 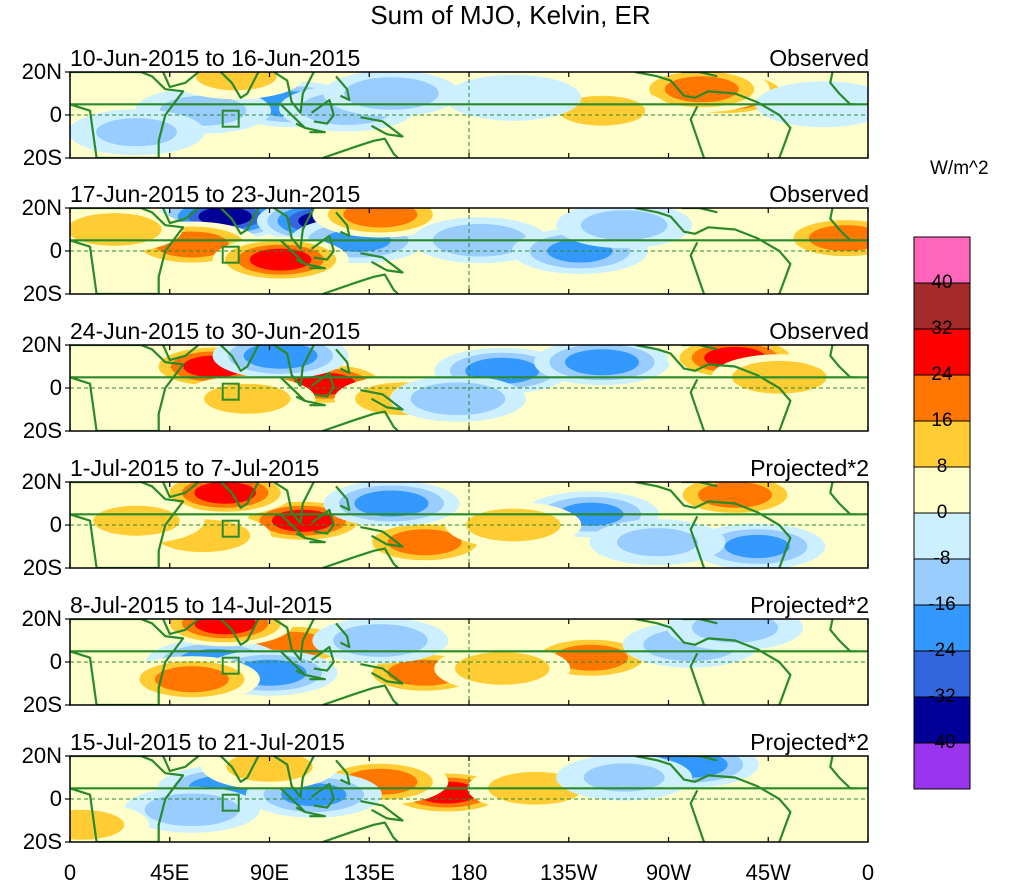 What do you see at coordinates (510, 15) in the screenshot?
I see `figure-title: Sum of MJO, Kelvin, ER` at bounding box center [510, 15].